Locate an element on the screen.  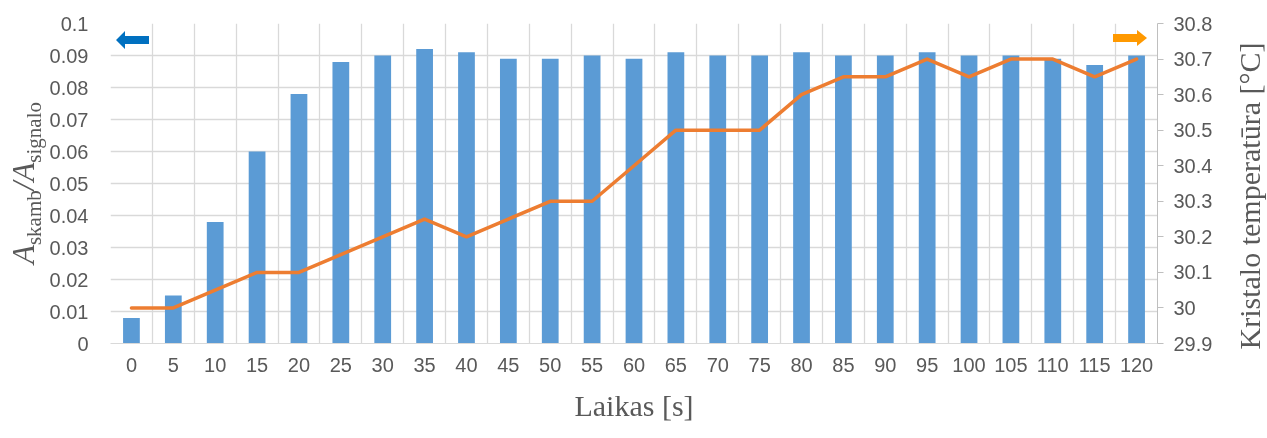
y2-tick-label: 30.6 is located at coordinates (1193, 94).